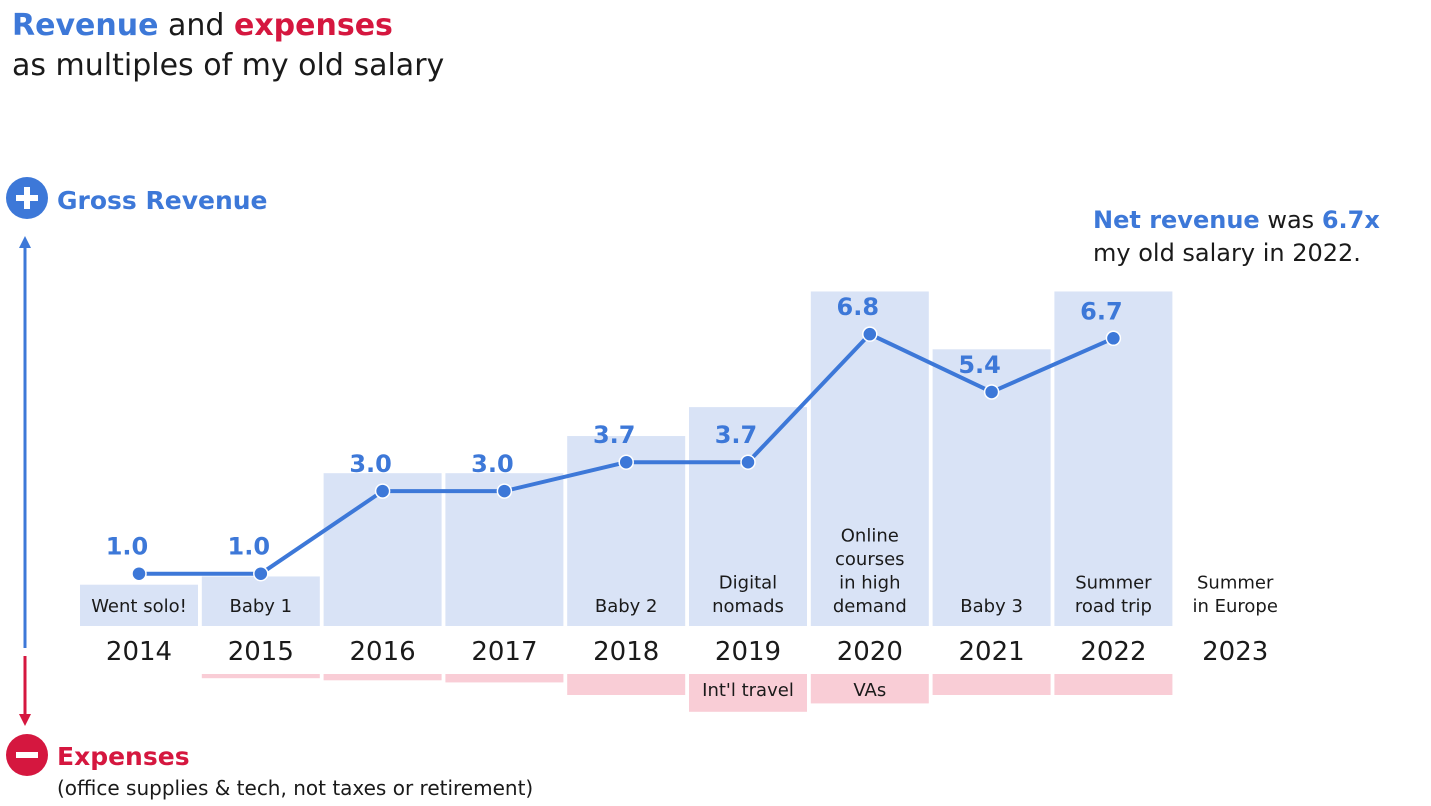 The height and width of the screenshot is (806, 1431). I want to click on net-revenue-point-2021, so click(991, 392).